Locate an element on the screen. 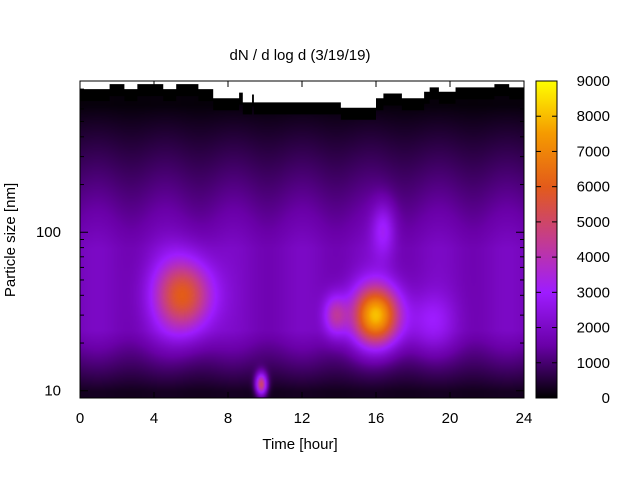  y-axis-label: Particle size [nm] is located at coordinates (10, 240).